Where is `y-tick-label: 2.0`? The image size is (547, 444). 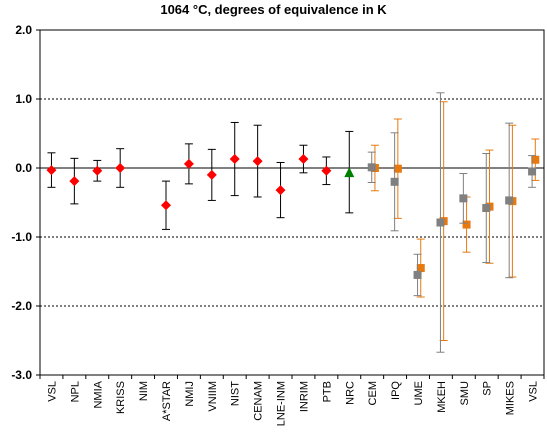
y-tick-label: 2.0 is located at coordinates (23, 30).